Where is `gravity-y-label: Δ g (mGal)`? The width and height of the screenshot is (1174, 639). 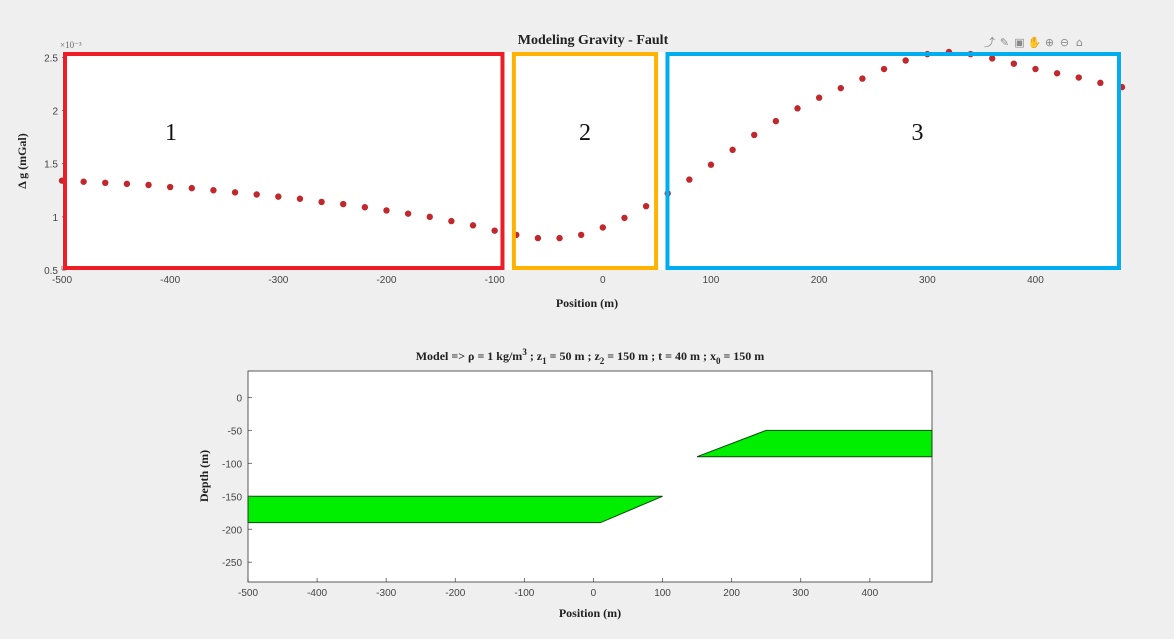
gravity-y-label: Δ g (mGal) is located at coordinates (22, 161).